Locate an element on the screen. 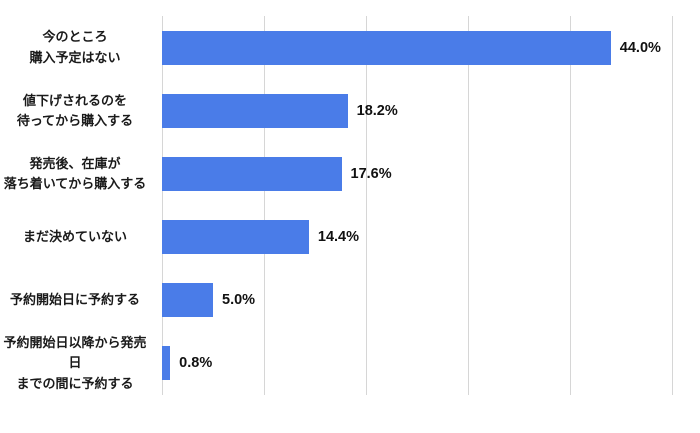 This screenshot has height=433, width=700. chart-row: 予約開始日に予約する 5.0% is located at coordinates (350, 300).